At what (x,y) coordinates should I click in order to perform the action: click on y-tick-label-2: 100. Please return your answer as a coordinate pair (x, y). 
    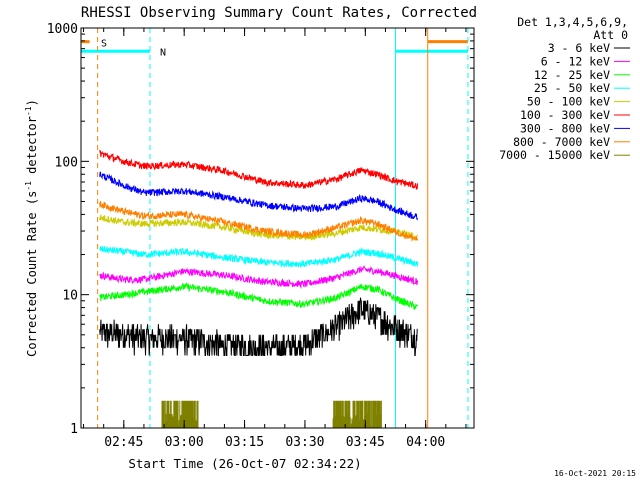
    Looking at the image, I should click on (66, 162).